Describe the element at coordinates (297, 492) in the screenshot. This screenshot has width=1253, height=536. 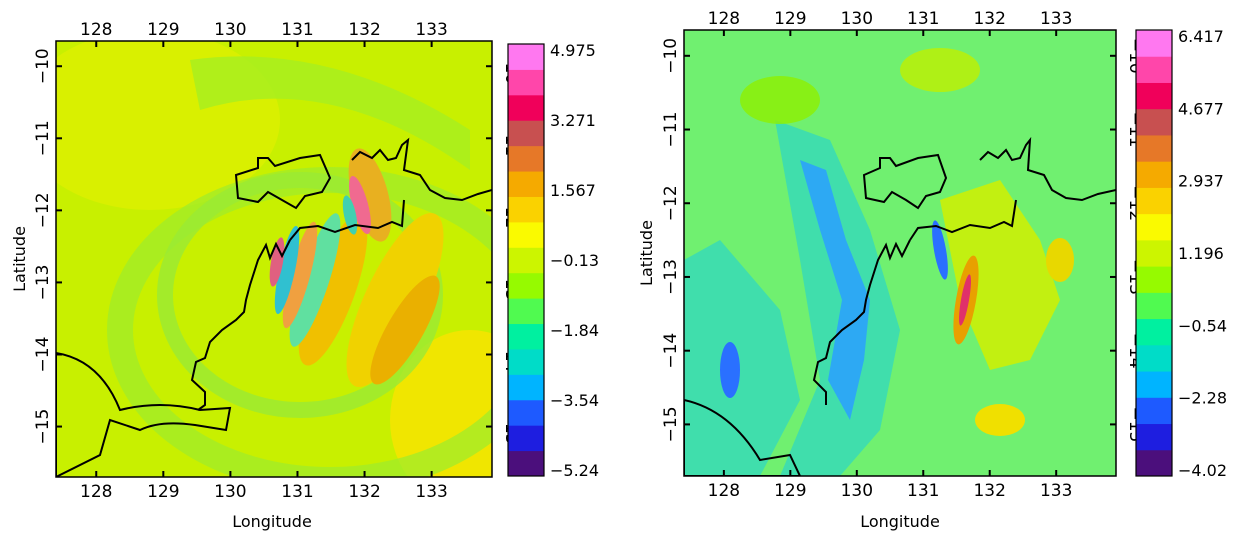
I see `left-x-tick-3-bottom-label: 131` at that location.